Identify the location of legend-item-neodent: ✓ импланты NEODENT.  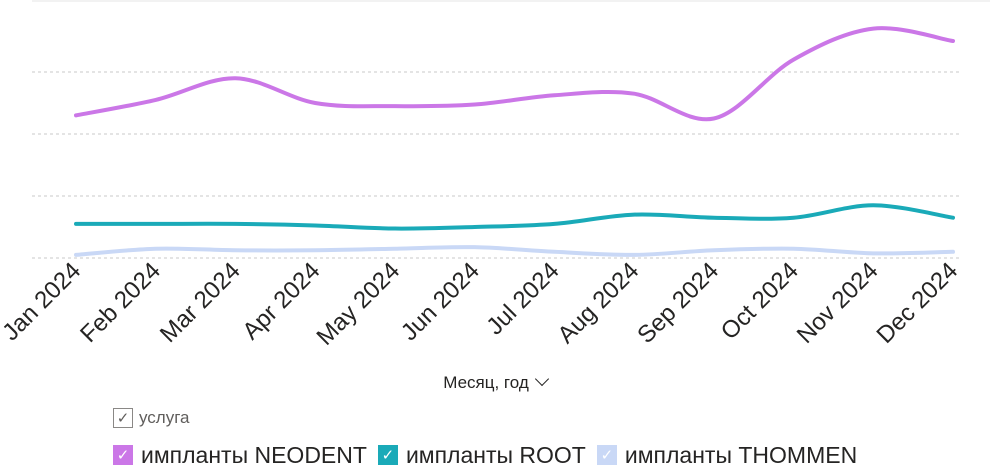
(240, 455).